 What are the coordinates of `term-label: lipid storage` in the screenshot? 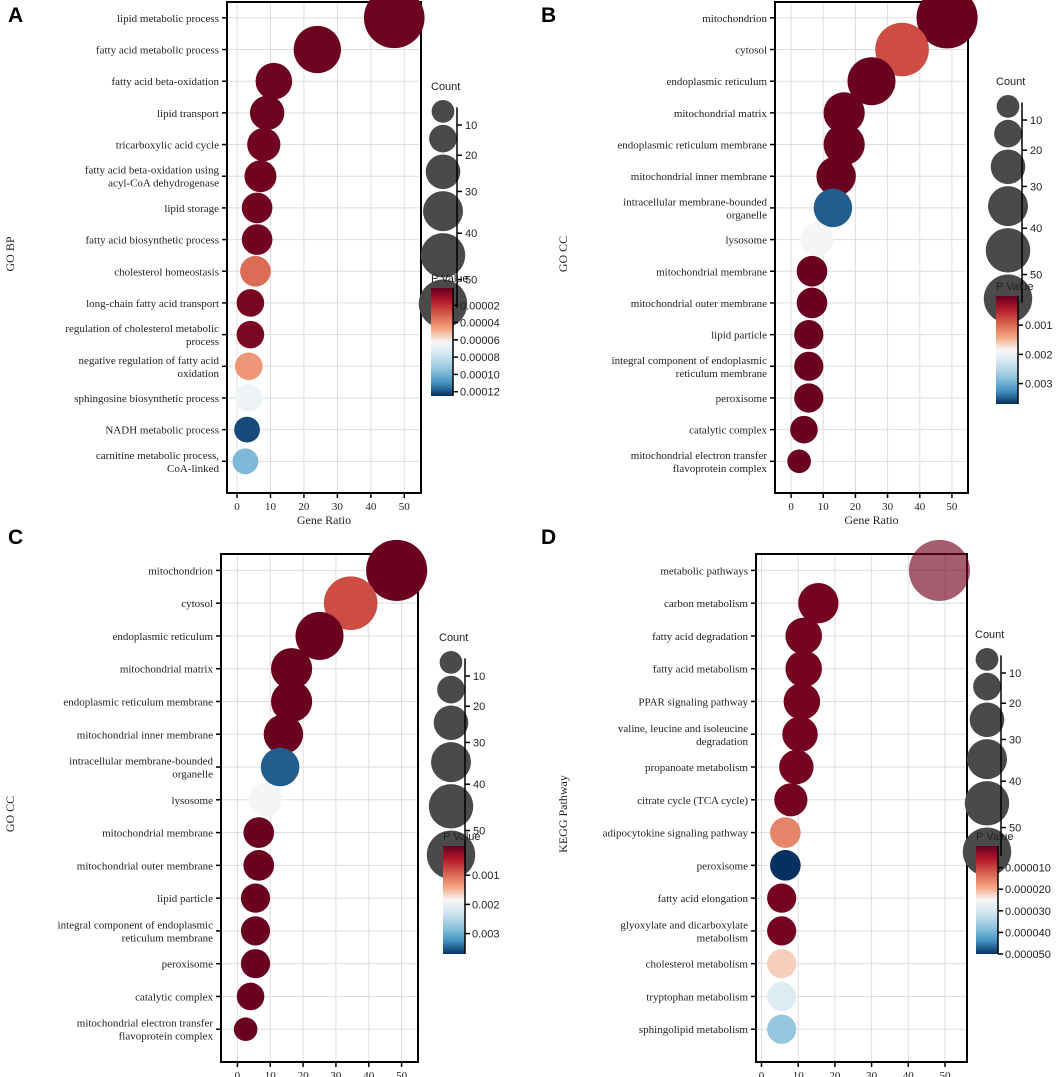 It's located at (191, 209).